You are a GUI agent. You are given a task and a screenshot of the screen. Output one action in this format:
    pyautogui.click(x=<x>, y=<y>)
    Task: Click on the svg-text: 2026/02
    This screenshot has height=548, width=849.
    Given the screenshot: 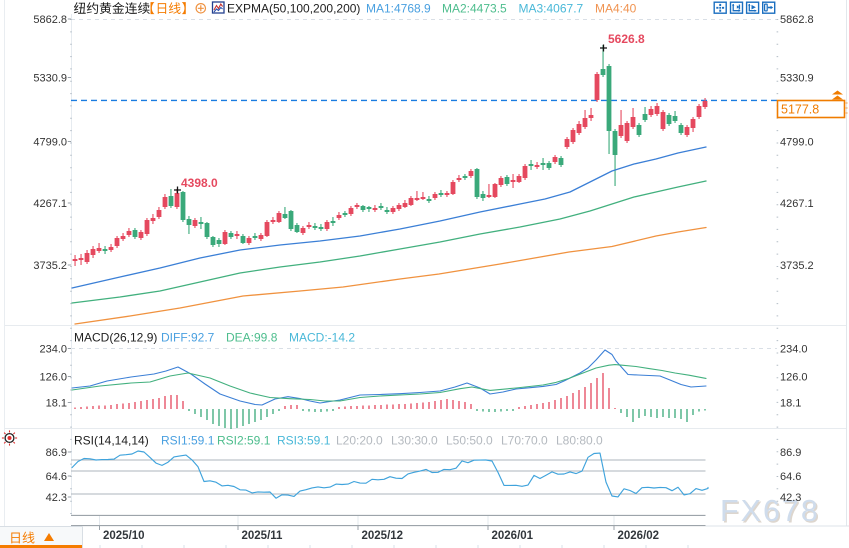 What is the action you would take?
    pyautogui.click(x=639, y=536)
    